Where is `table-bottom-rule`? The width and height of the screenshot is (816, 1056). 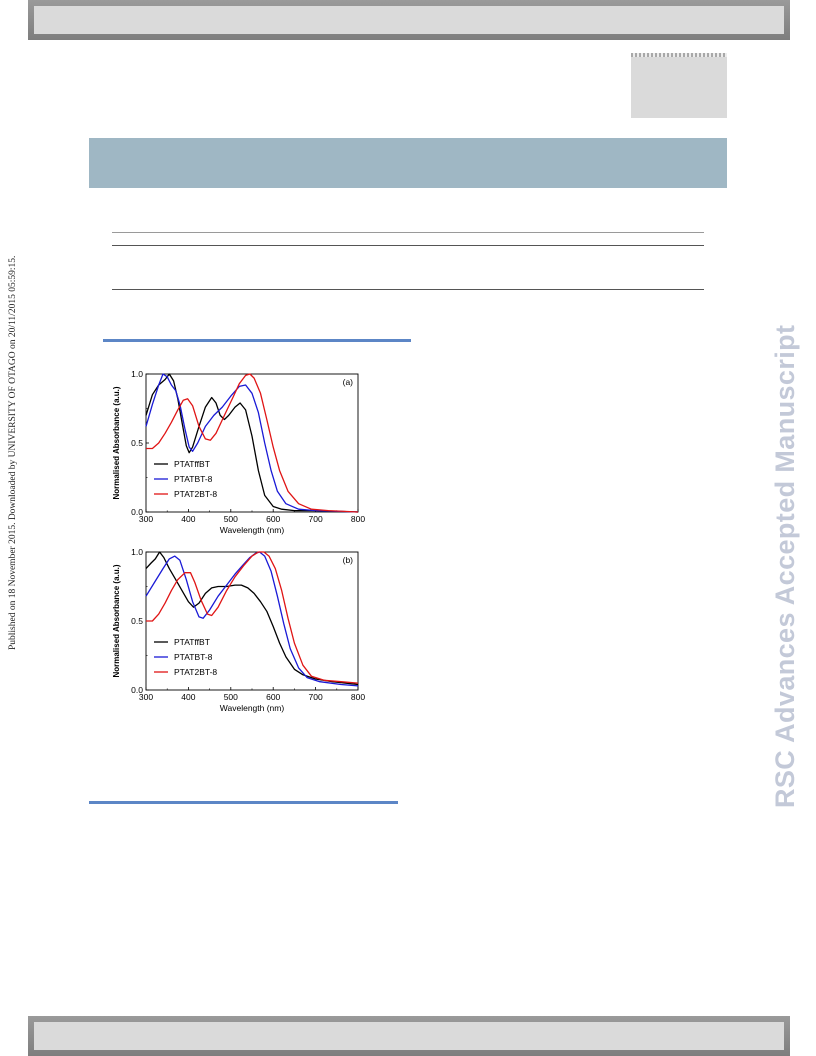 table-bottom-rule is located at coordinates (408, 289).